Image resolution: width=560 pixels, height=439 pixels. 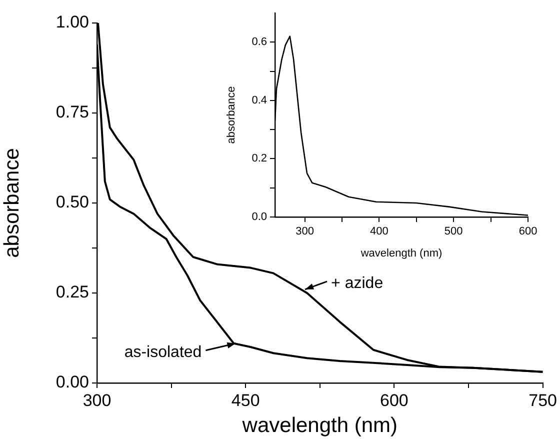 I want to click on y-tick-label: 0.2, so click(x=259, y=158).